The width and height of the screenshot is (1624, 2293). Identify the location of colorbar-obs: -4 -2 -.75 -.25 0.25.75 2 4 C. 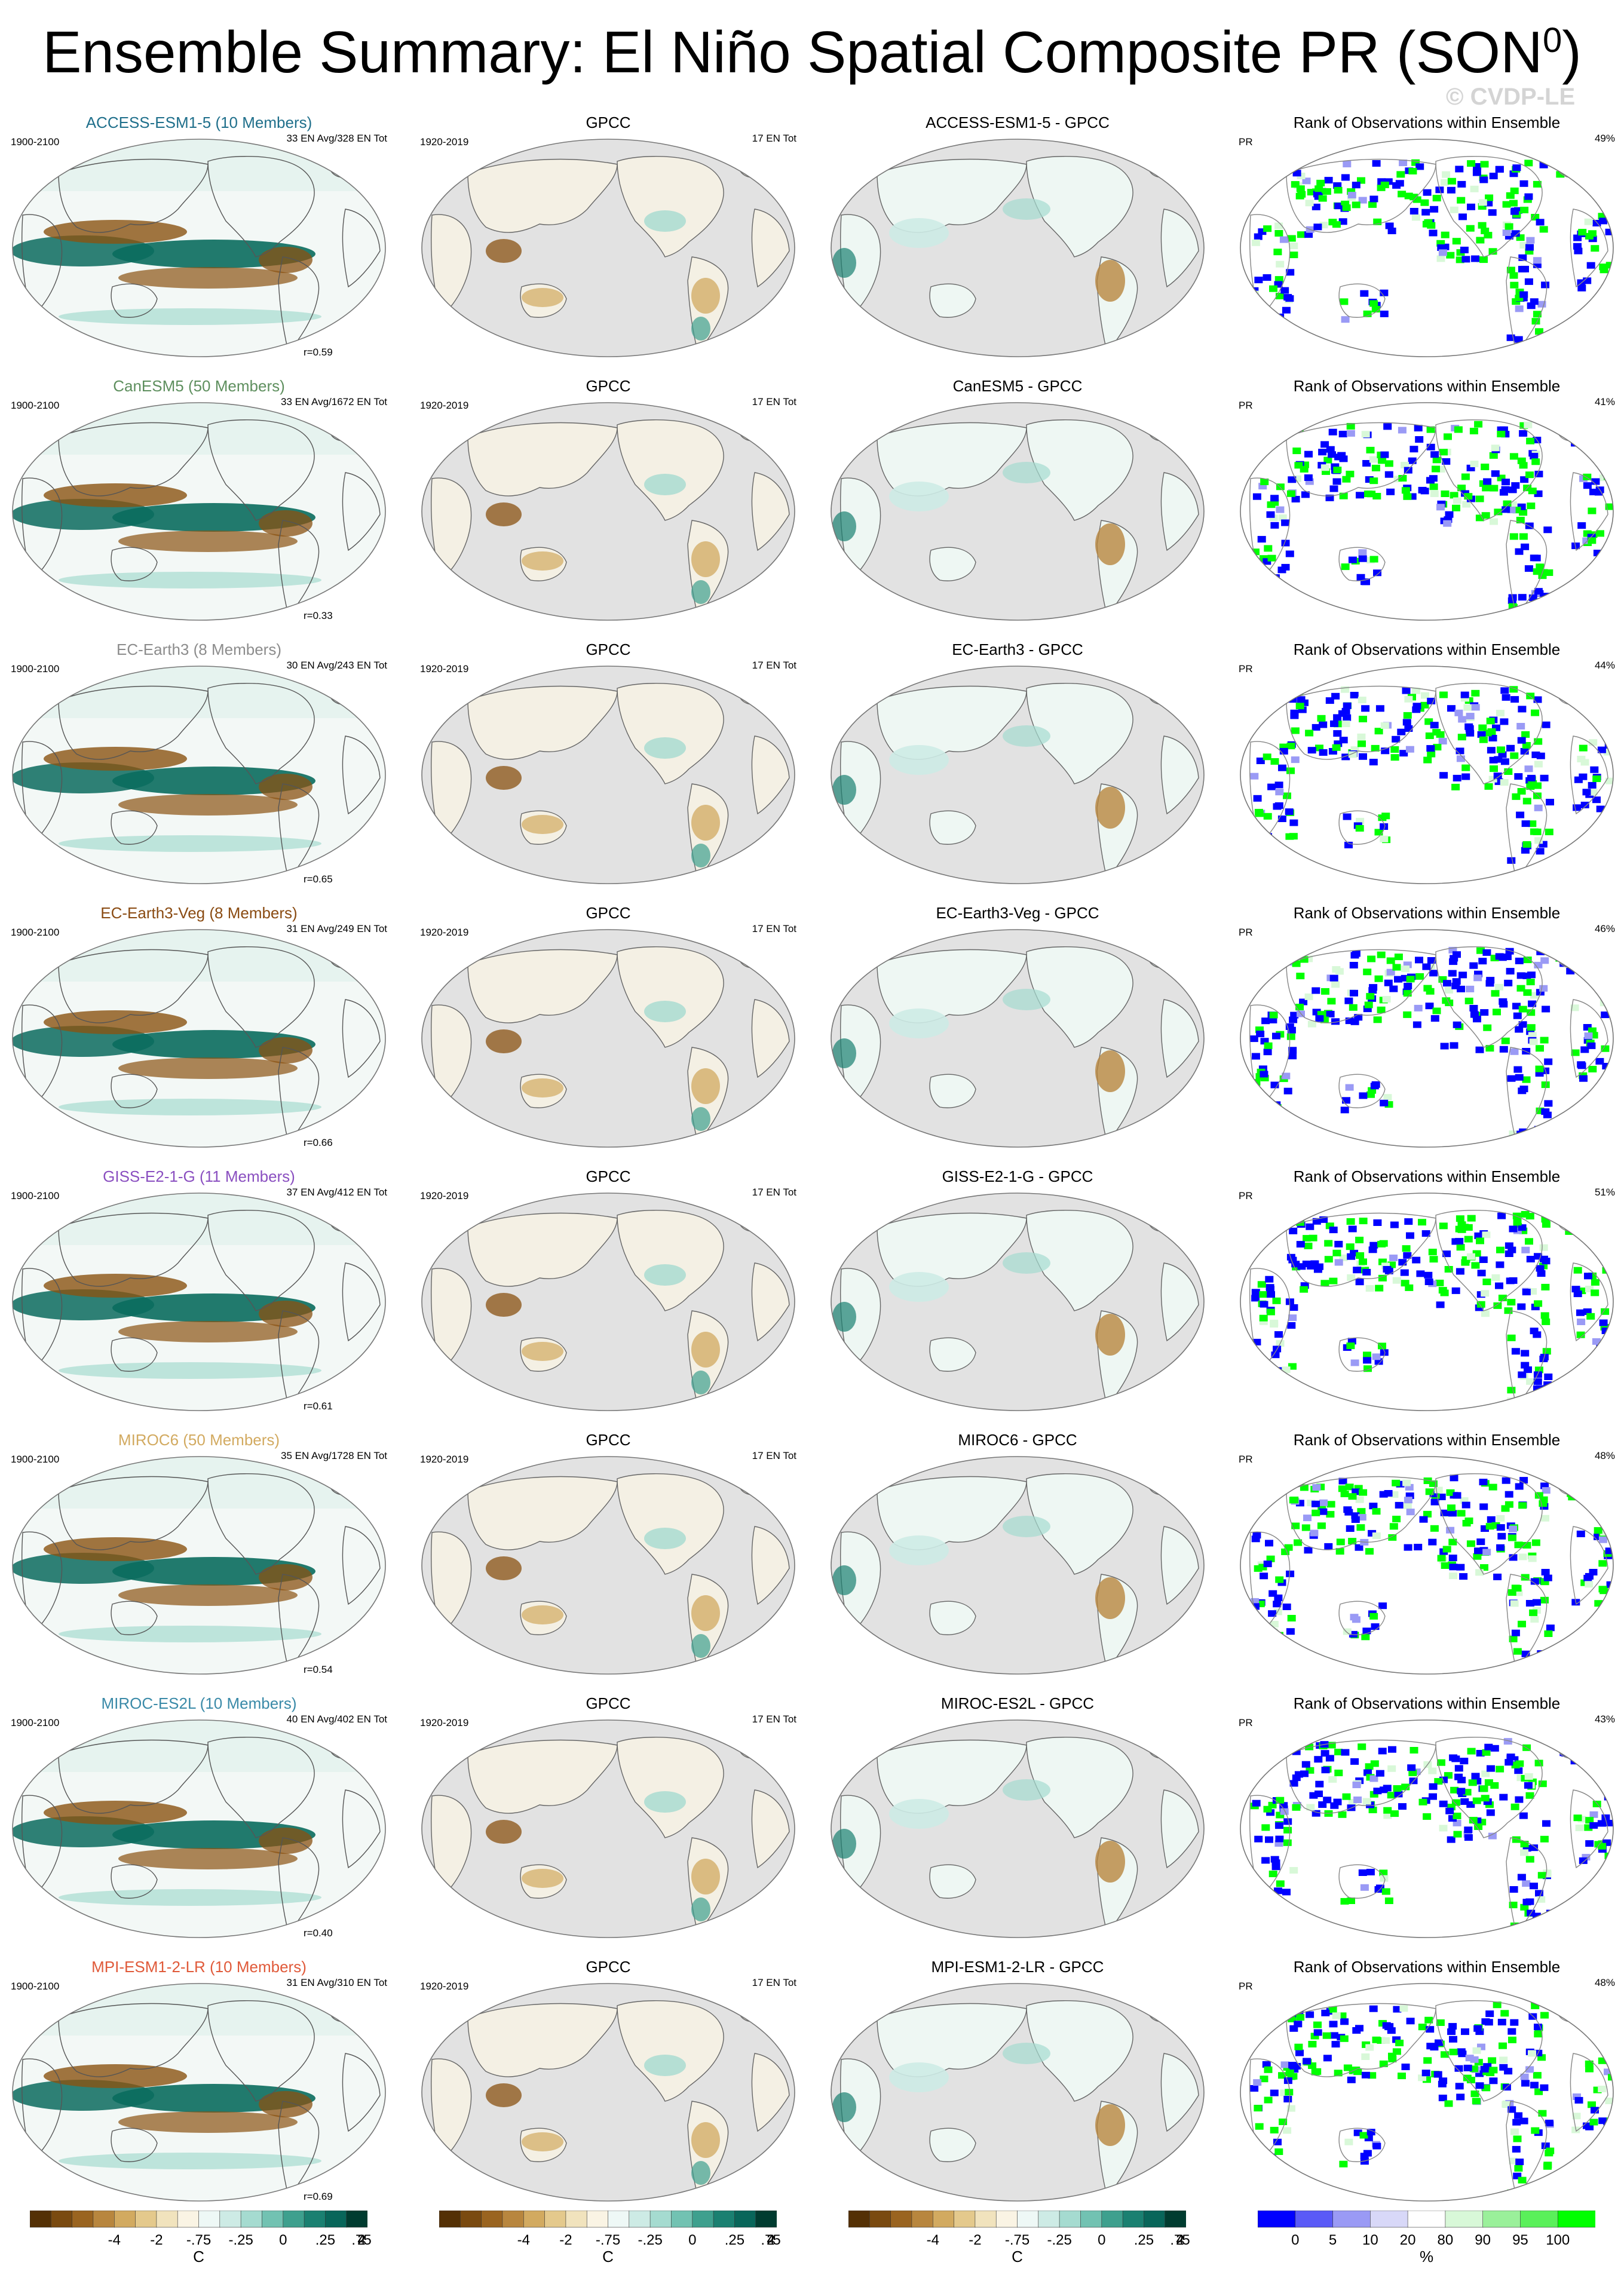
(610, 2246).